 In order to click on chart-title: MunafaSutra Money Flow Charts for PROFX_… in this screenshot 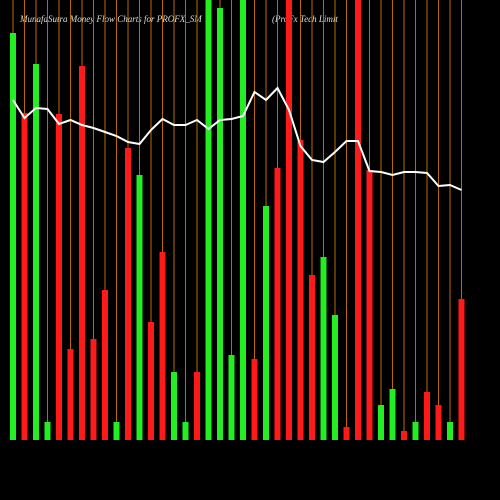, I will do `click(110, 19)`.